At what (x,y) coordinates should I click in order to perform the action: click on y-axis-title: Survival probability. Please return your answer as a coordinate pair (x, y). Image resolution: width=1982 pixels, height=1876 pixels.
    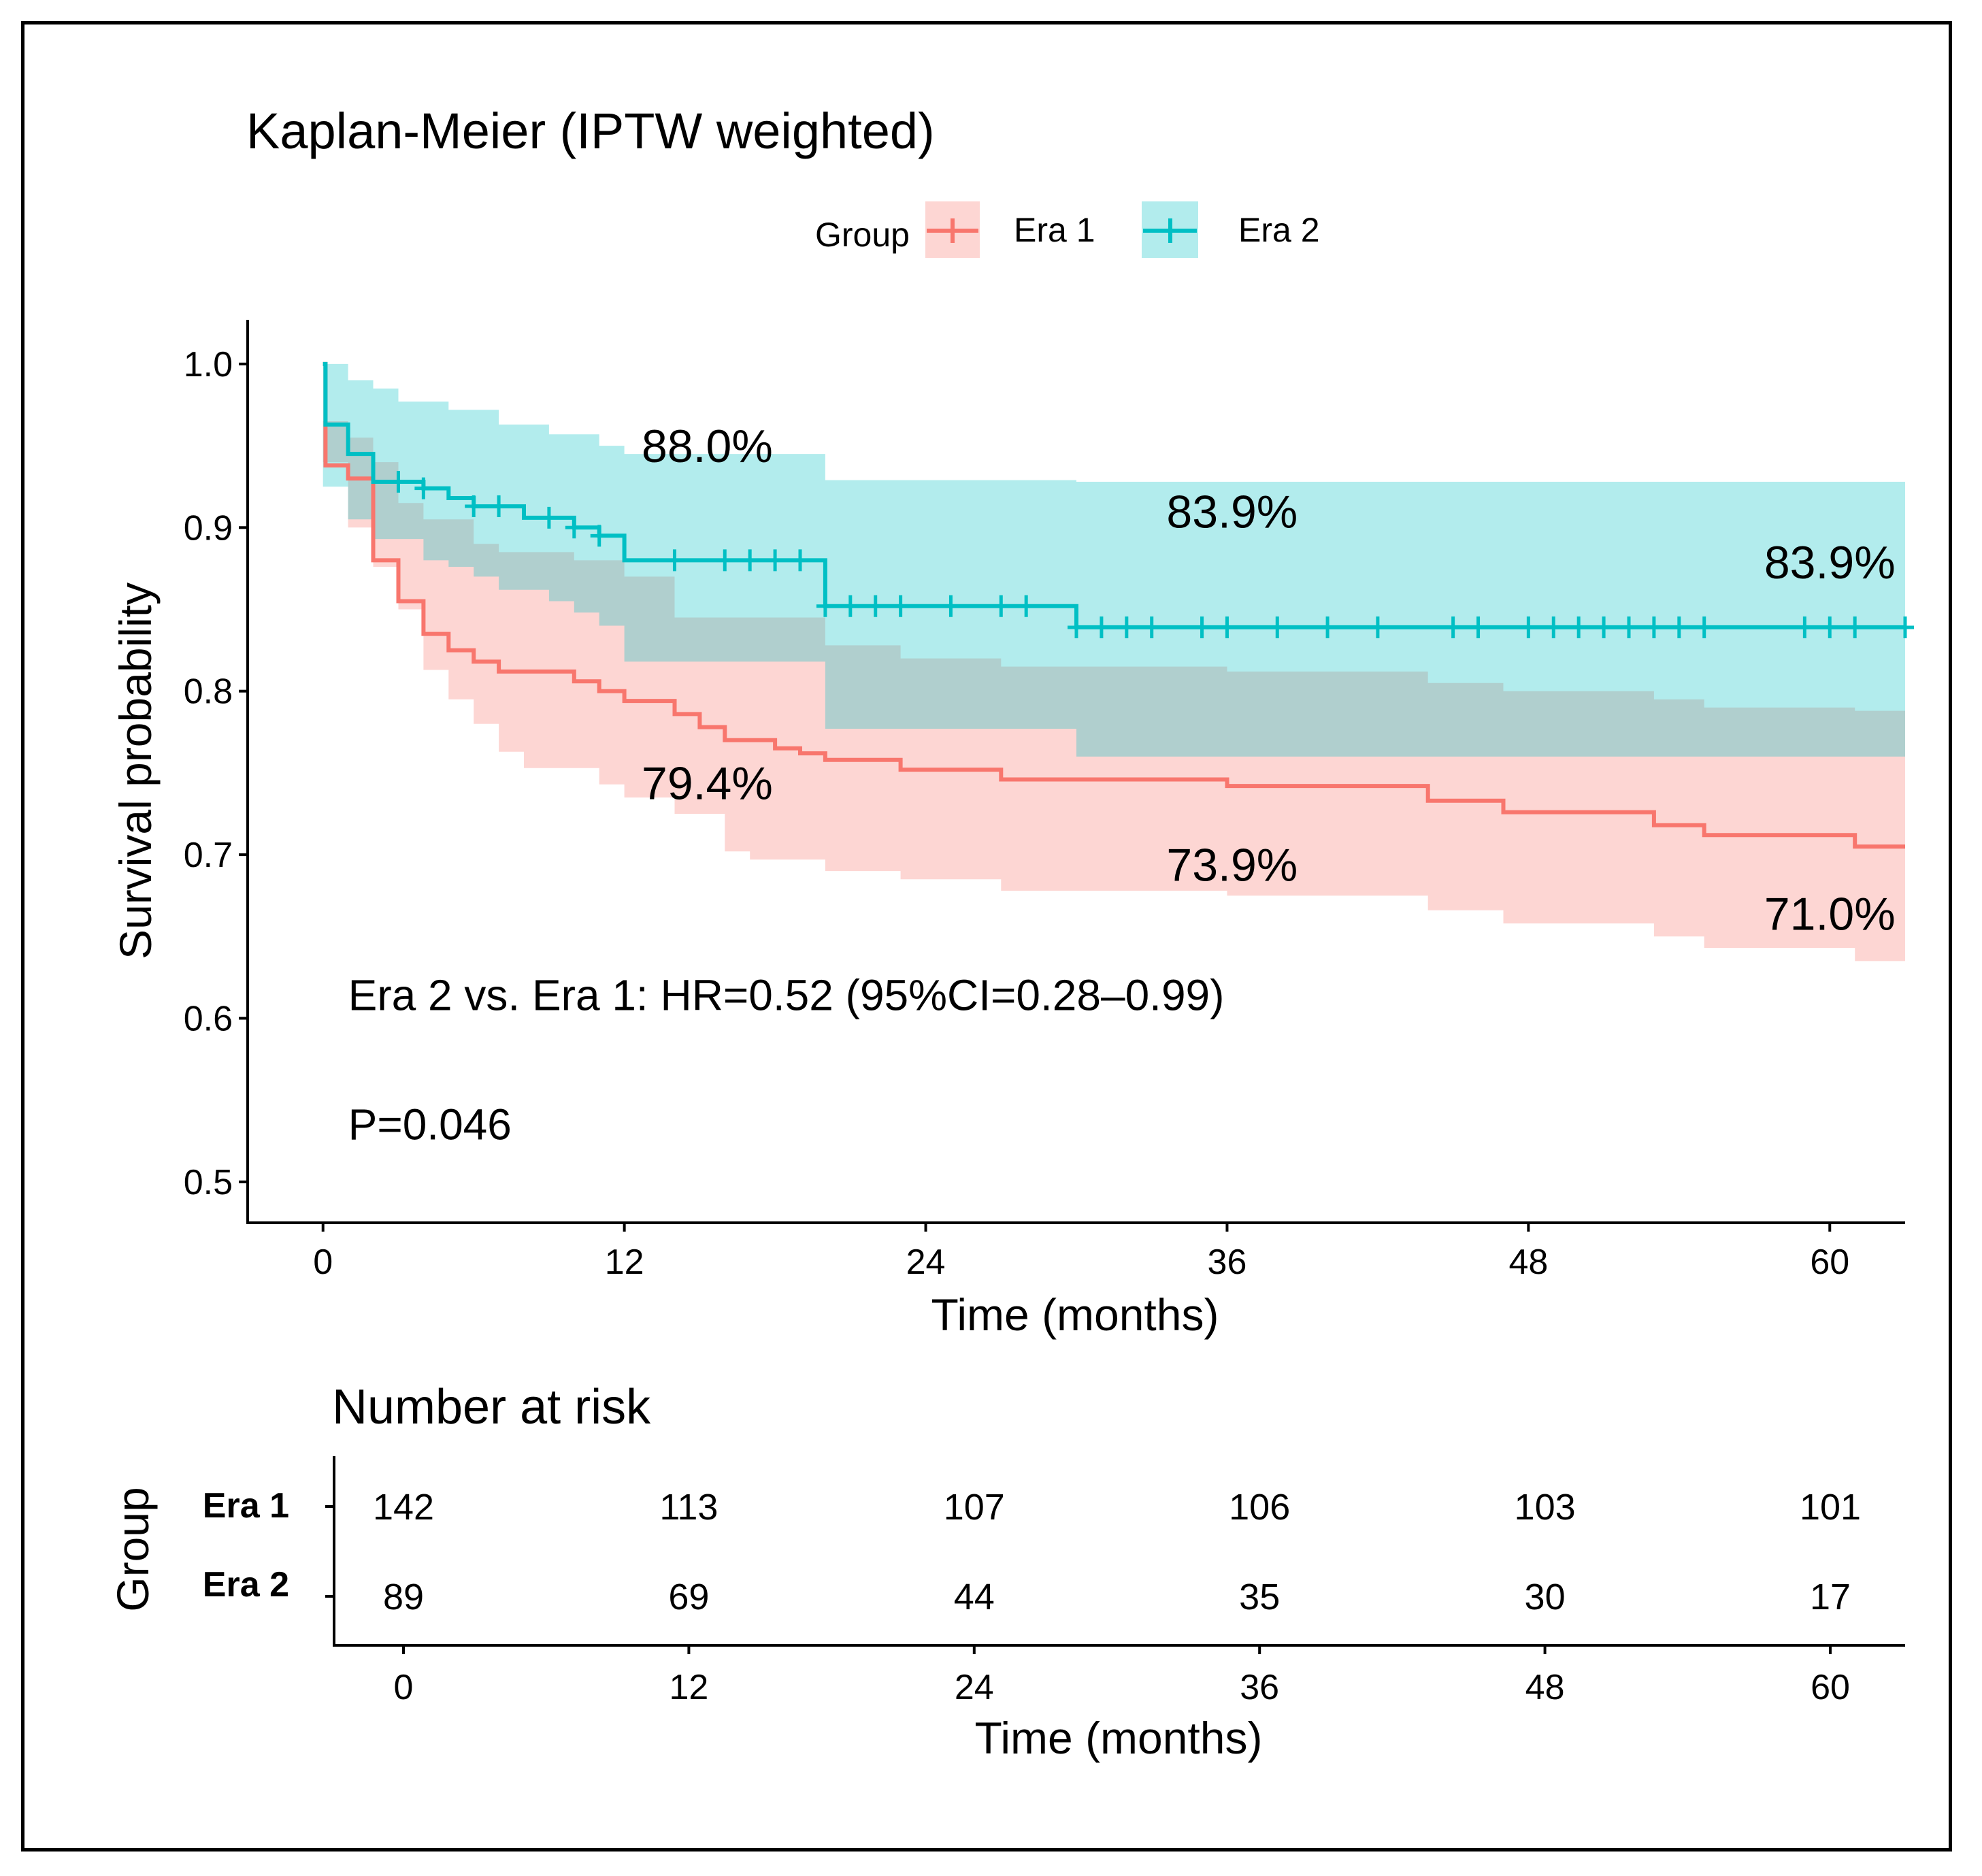
    Looking at the image, I should click on (135, 771).